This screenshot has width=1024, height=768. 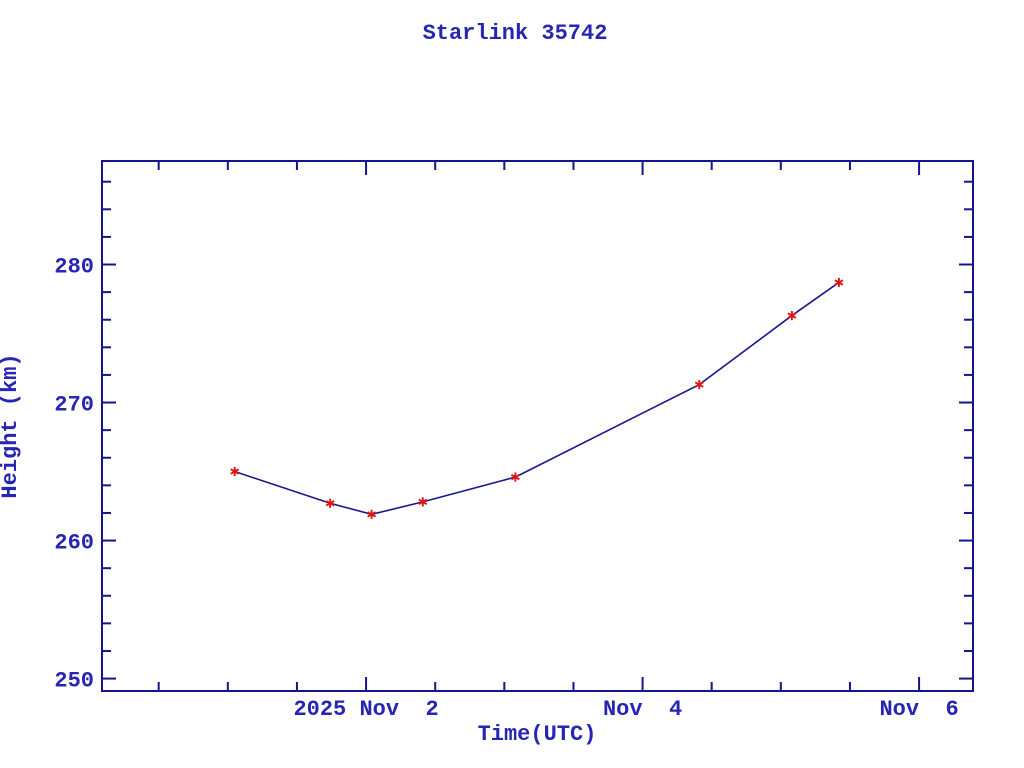 What do you see at coordinates (642, 709) in the screenshot?
I see `x-tick-label: Nov 4` at bounding box center [642, 709].